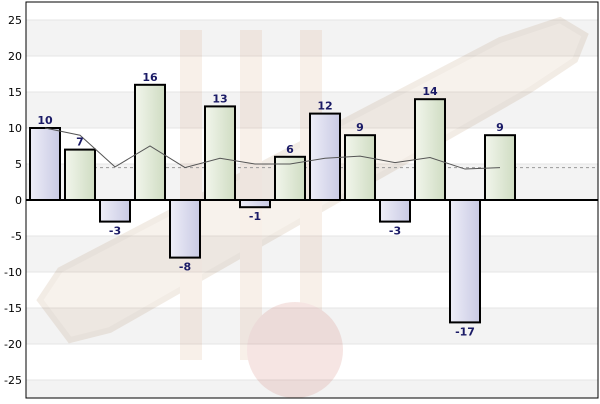  Describe the element at coordinates (465, 331) in the screenshot. I see `data-label: -17` at that location.